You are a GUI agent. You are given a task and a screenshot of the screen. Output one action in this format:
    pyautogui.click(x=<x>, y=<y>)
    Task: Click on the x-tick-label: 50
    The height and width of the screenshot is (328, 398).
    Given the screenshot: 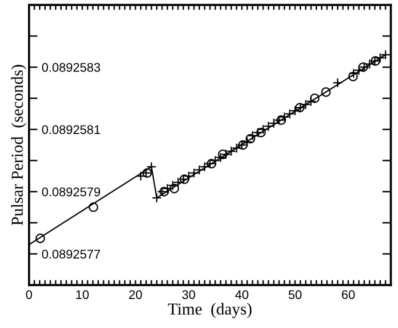 What is the action you would take?
    pyautogui.click(x=295, y=295)
    